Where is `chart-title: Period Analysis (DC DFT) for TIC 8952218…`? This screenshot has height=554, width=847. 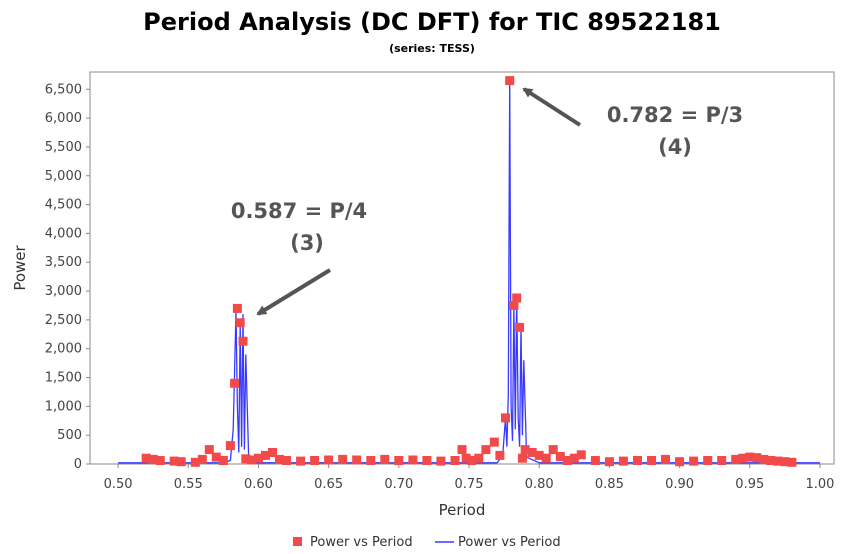 chart-title: Period Analysis (DC DFT) for TIC 8952218… is located at coordinates (432, 22).